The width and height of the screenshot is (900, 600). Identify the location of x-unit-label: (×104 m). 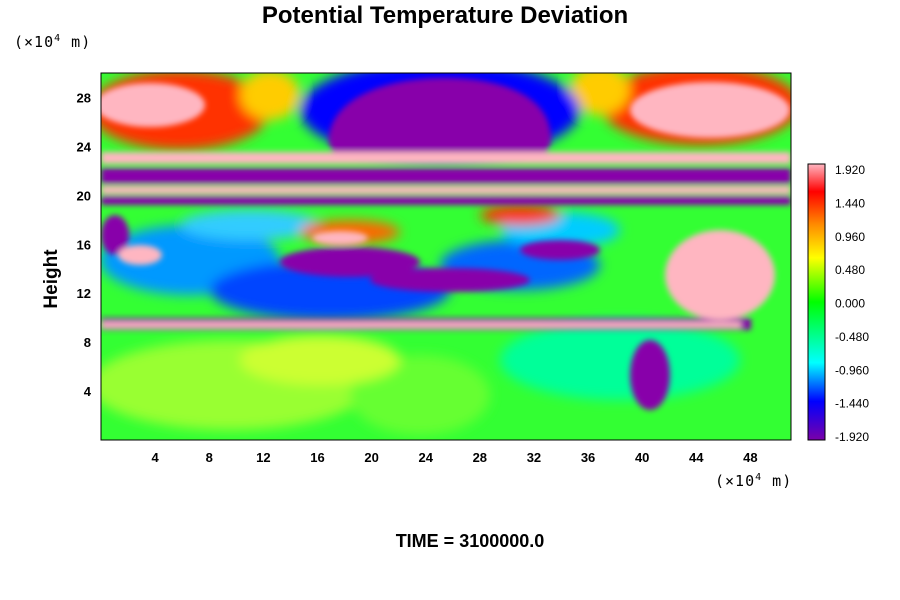
(754, 481).